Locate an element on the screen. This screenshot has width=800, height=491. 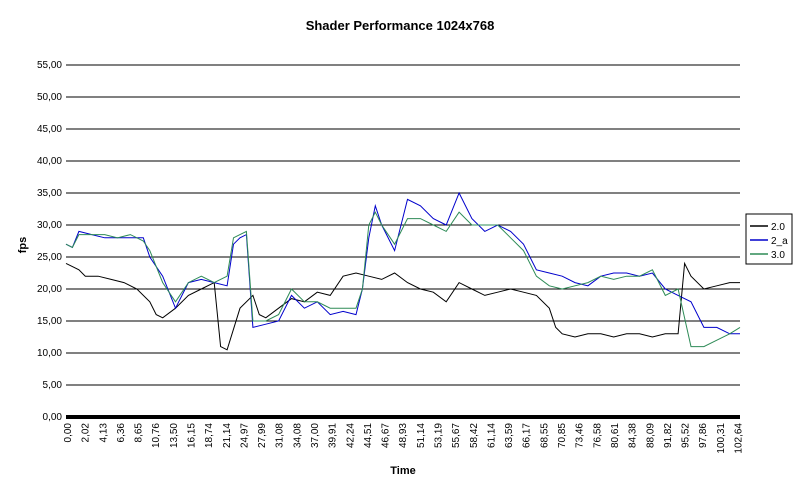
y-tick-label: 55,00 is located at coordinates (49, 65).